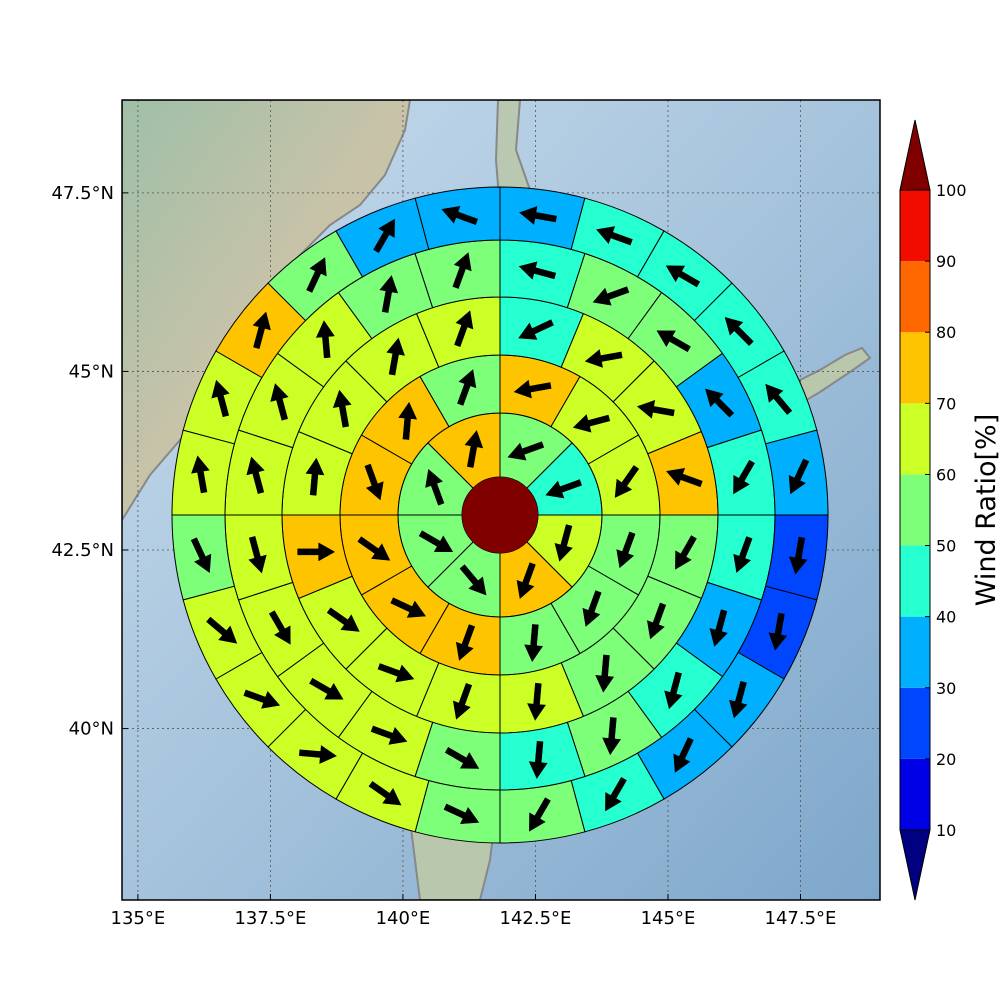 The height and width of the screenshot is (1000, 1000). What do you see at coordinates (915, 865) in the screenshot?
I see `colorbar-under-extension` at bounding box center [915, 865].